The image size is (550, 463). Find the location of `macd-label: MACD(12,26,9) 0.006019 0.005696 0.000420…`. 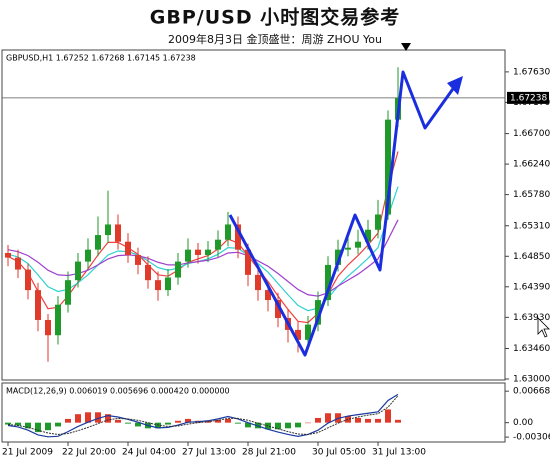

macd-label: MACD(12,26,9) 0.006019 0.005696 0.000420… is located at coordinates (118, 391).